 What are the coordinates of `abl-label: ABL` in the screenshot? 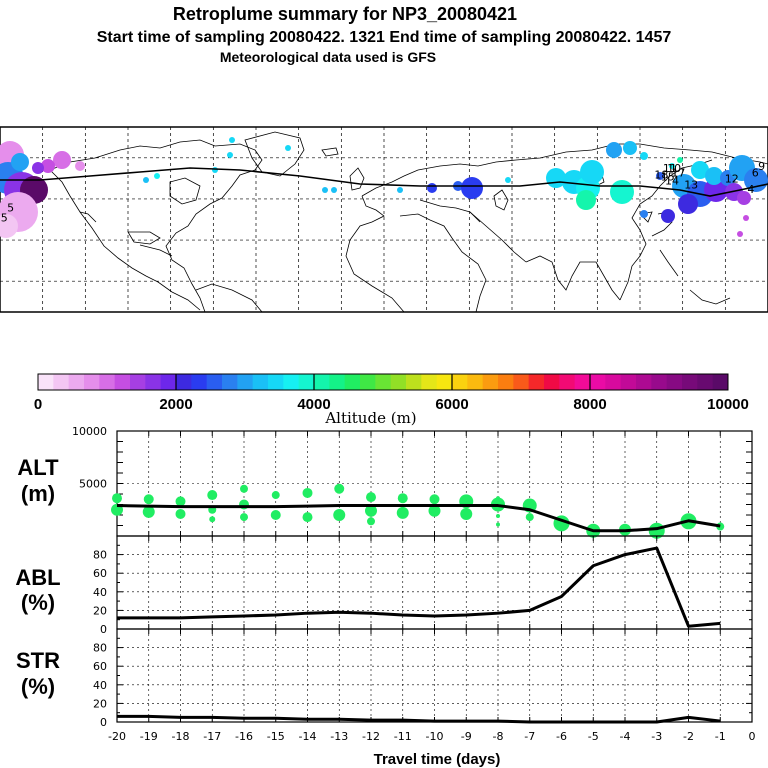 It's located at (37, 577).